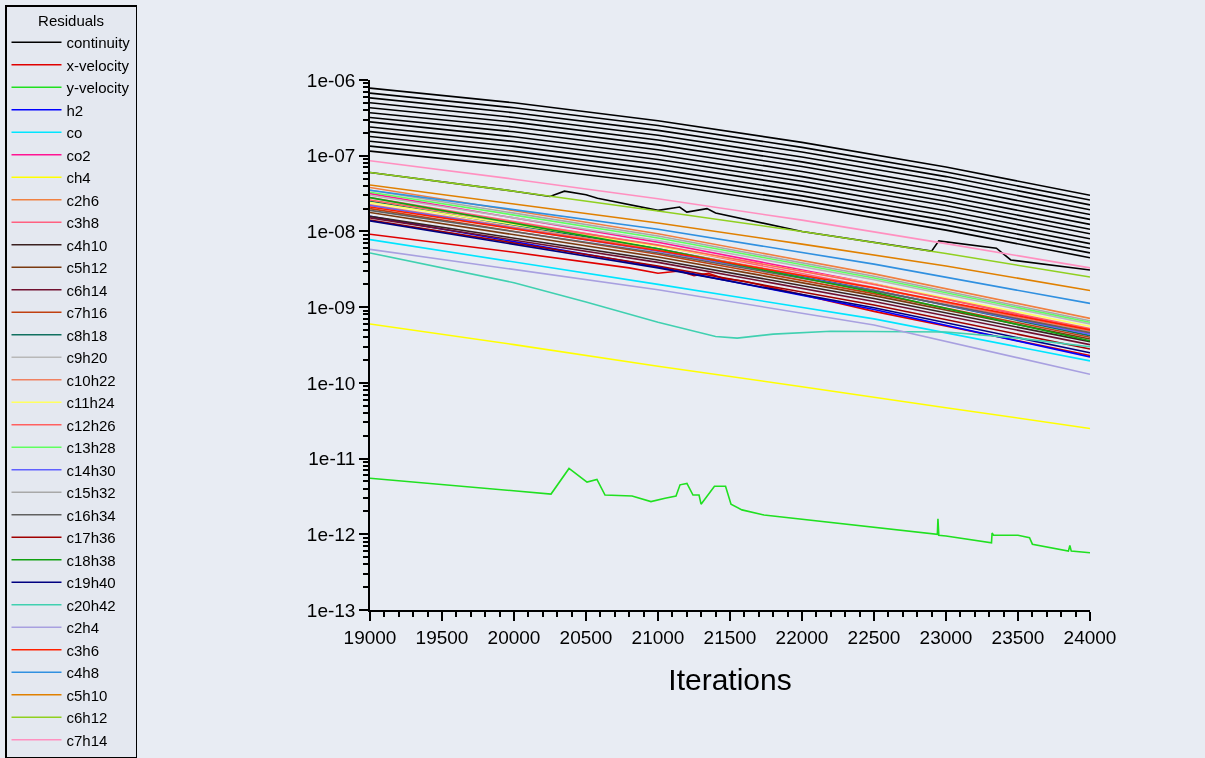 The height and width of the screenshot is (758, 1205). I want to click on x-tick-label: 22000, so click(802, 637).